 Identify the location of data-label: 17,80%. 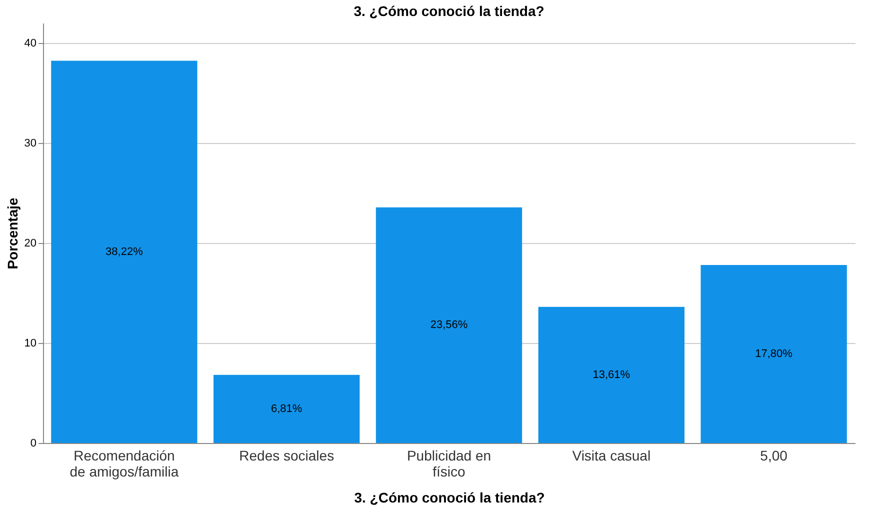
(774, 354).